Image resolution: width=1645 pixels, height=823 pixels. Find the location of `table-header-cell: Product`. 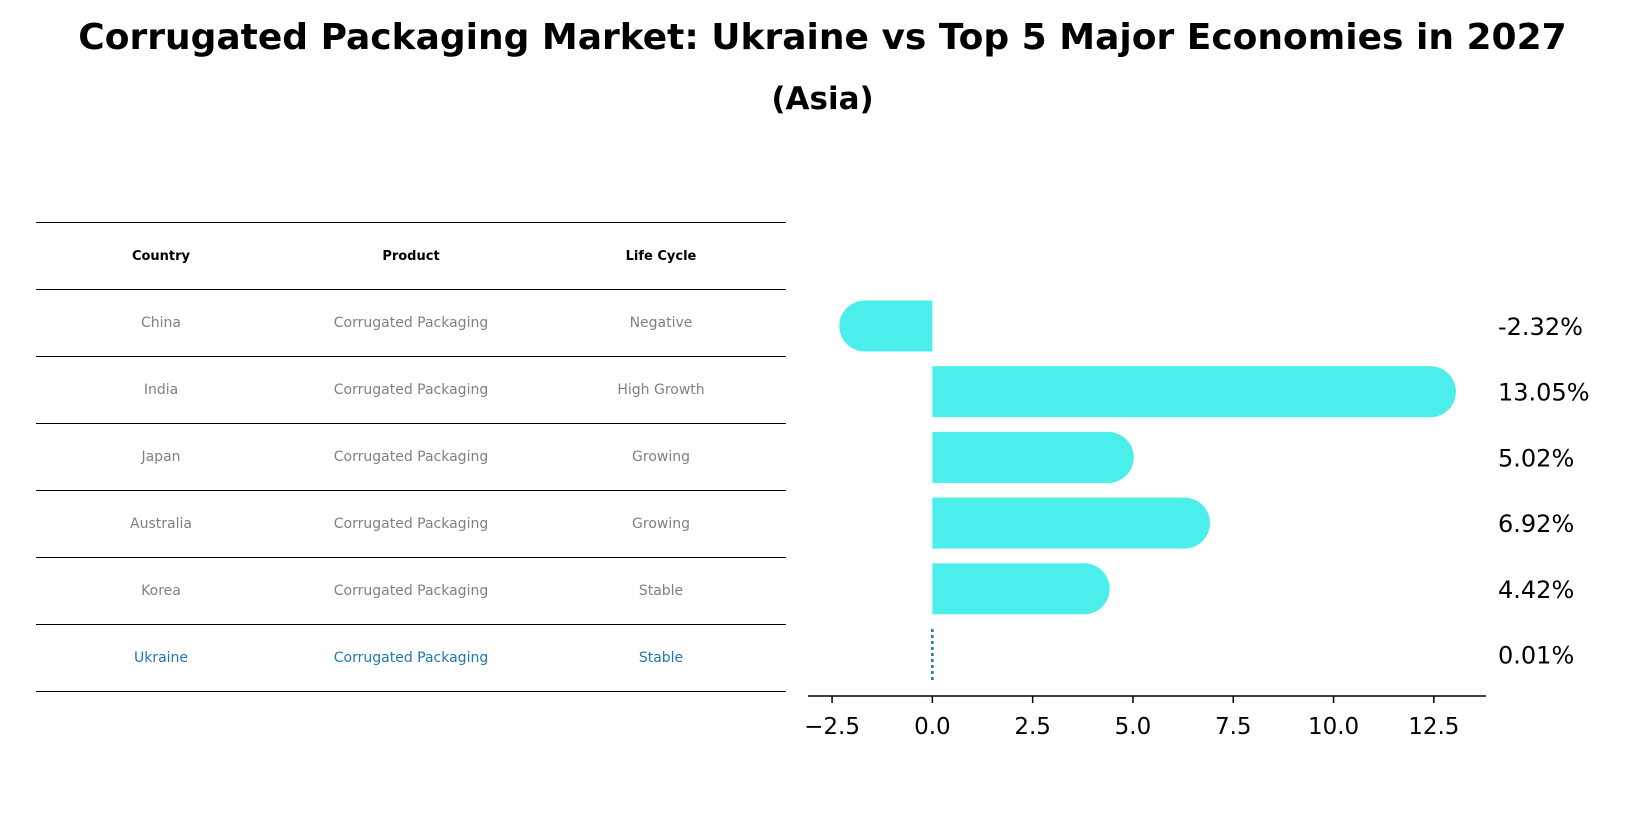

table-header-cell: Product is located at coordinates (411, 256).